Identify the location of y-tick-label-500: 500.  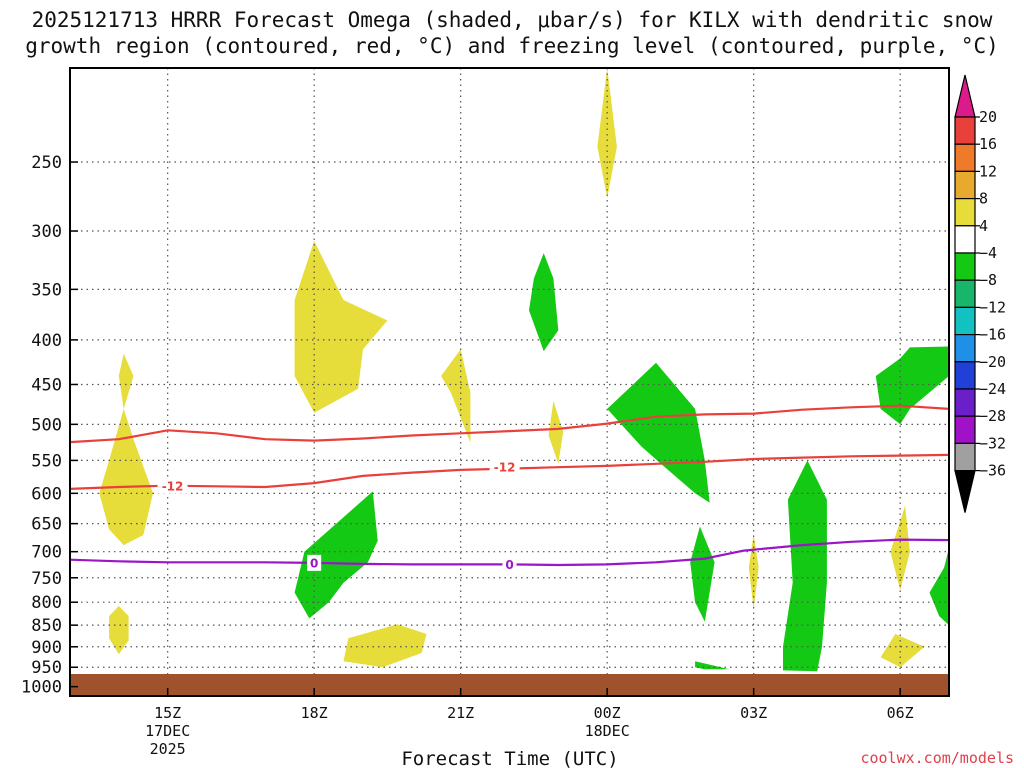
(46, 425).